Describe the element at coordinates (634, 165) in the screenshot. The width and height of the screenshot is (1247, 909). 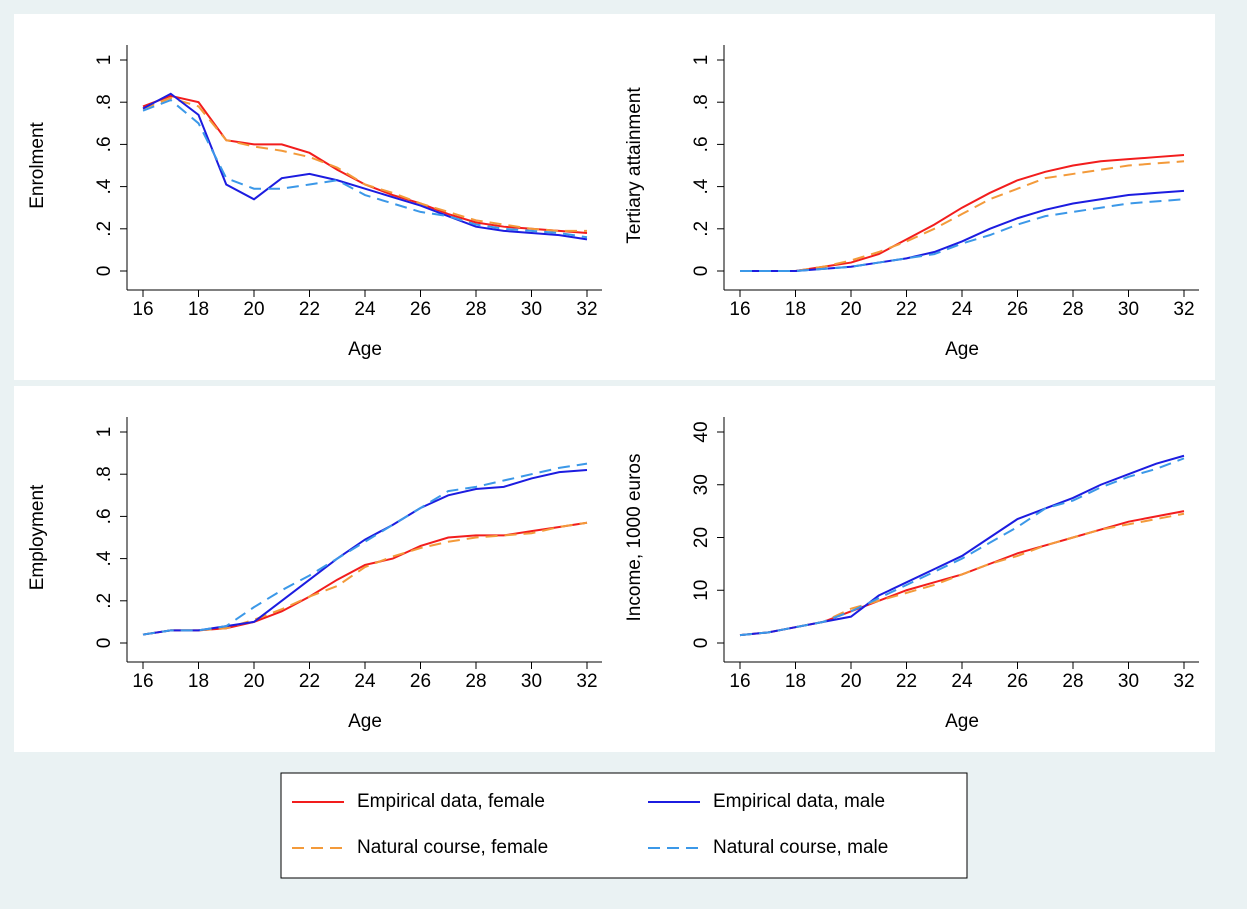
I see `y-axis-label: Tertiary attainment` at that location.